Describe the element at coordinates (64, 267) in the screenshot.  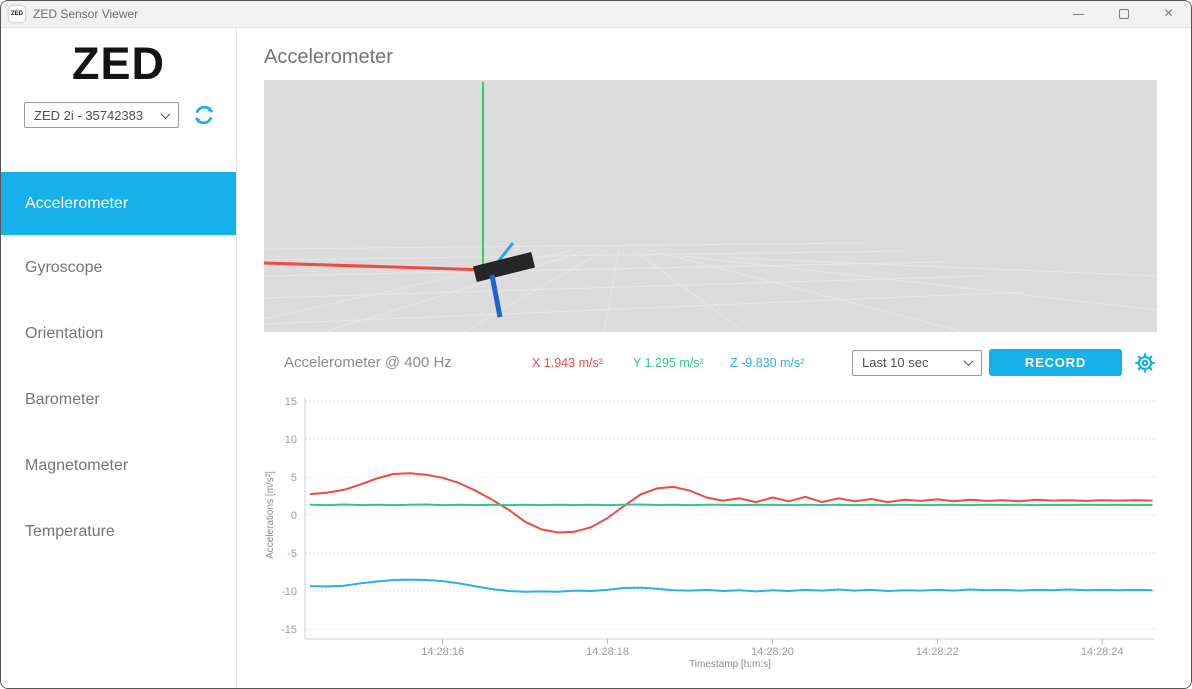
I see `sidebar-item-label: Gyroscope` at that location.